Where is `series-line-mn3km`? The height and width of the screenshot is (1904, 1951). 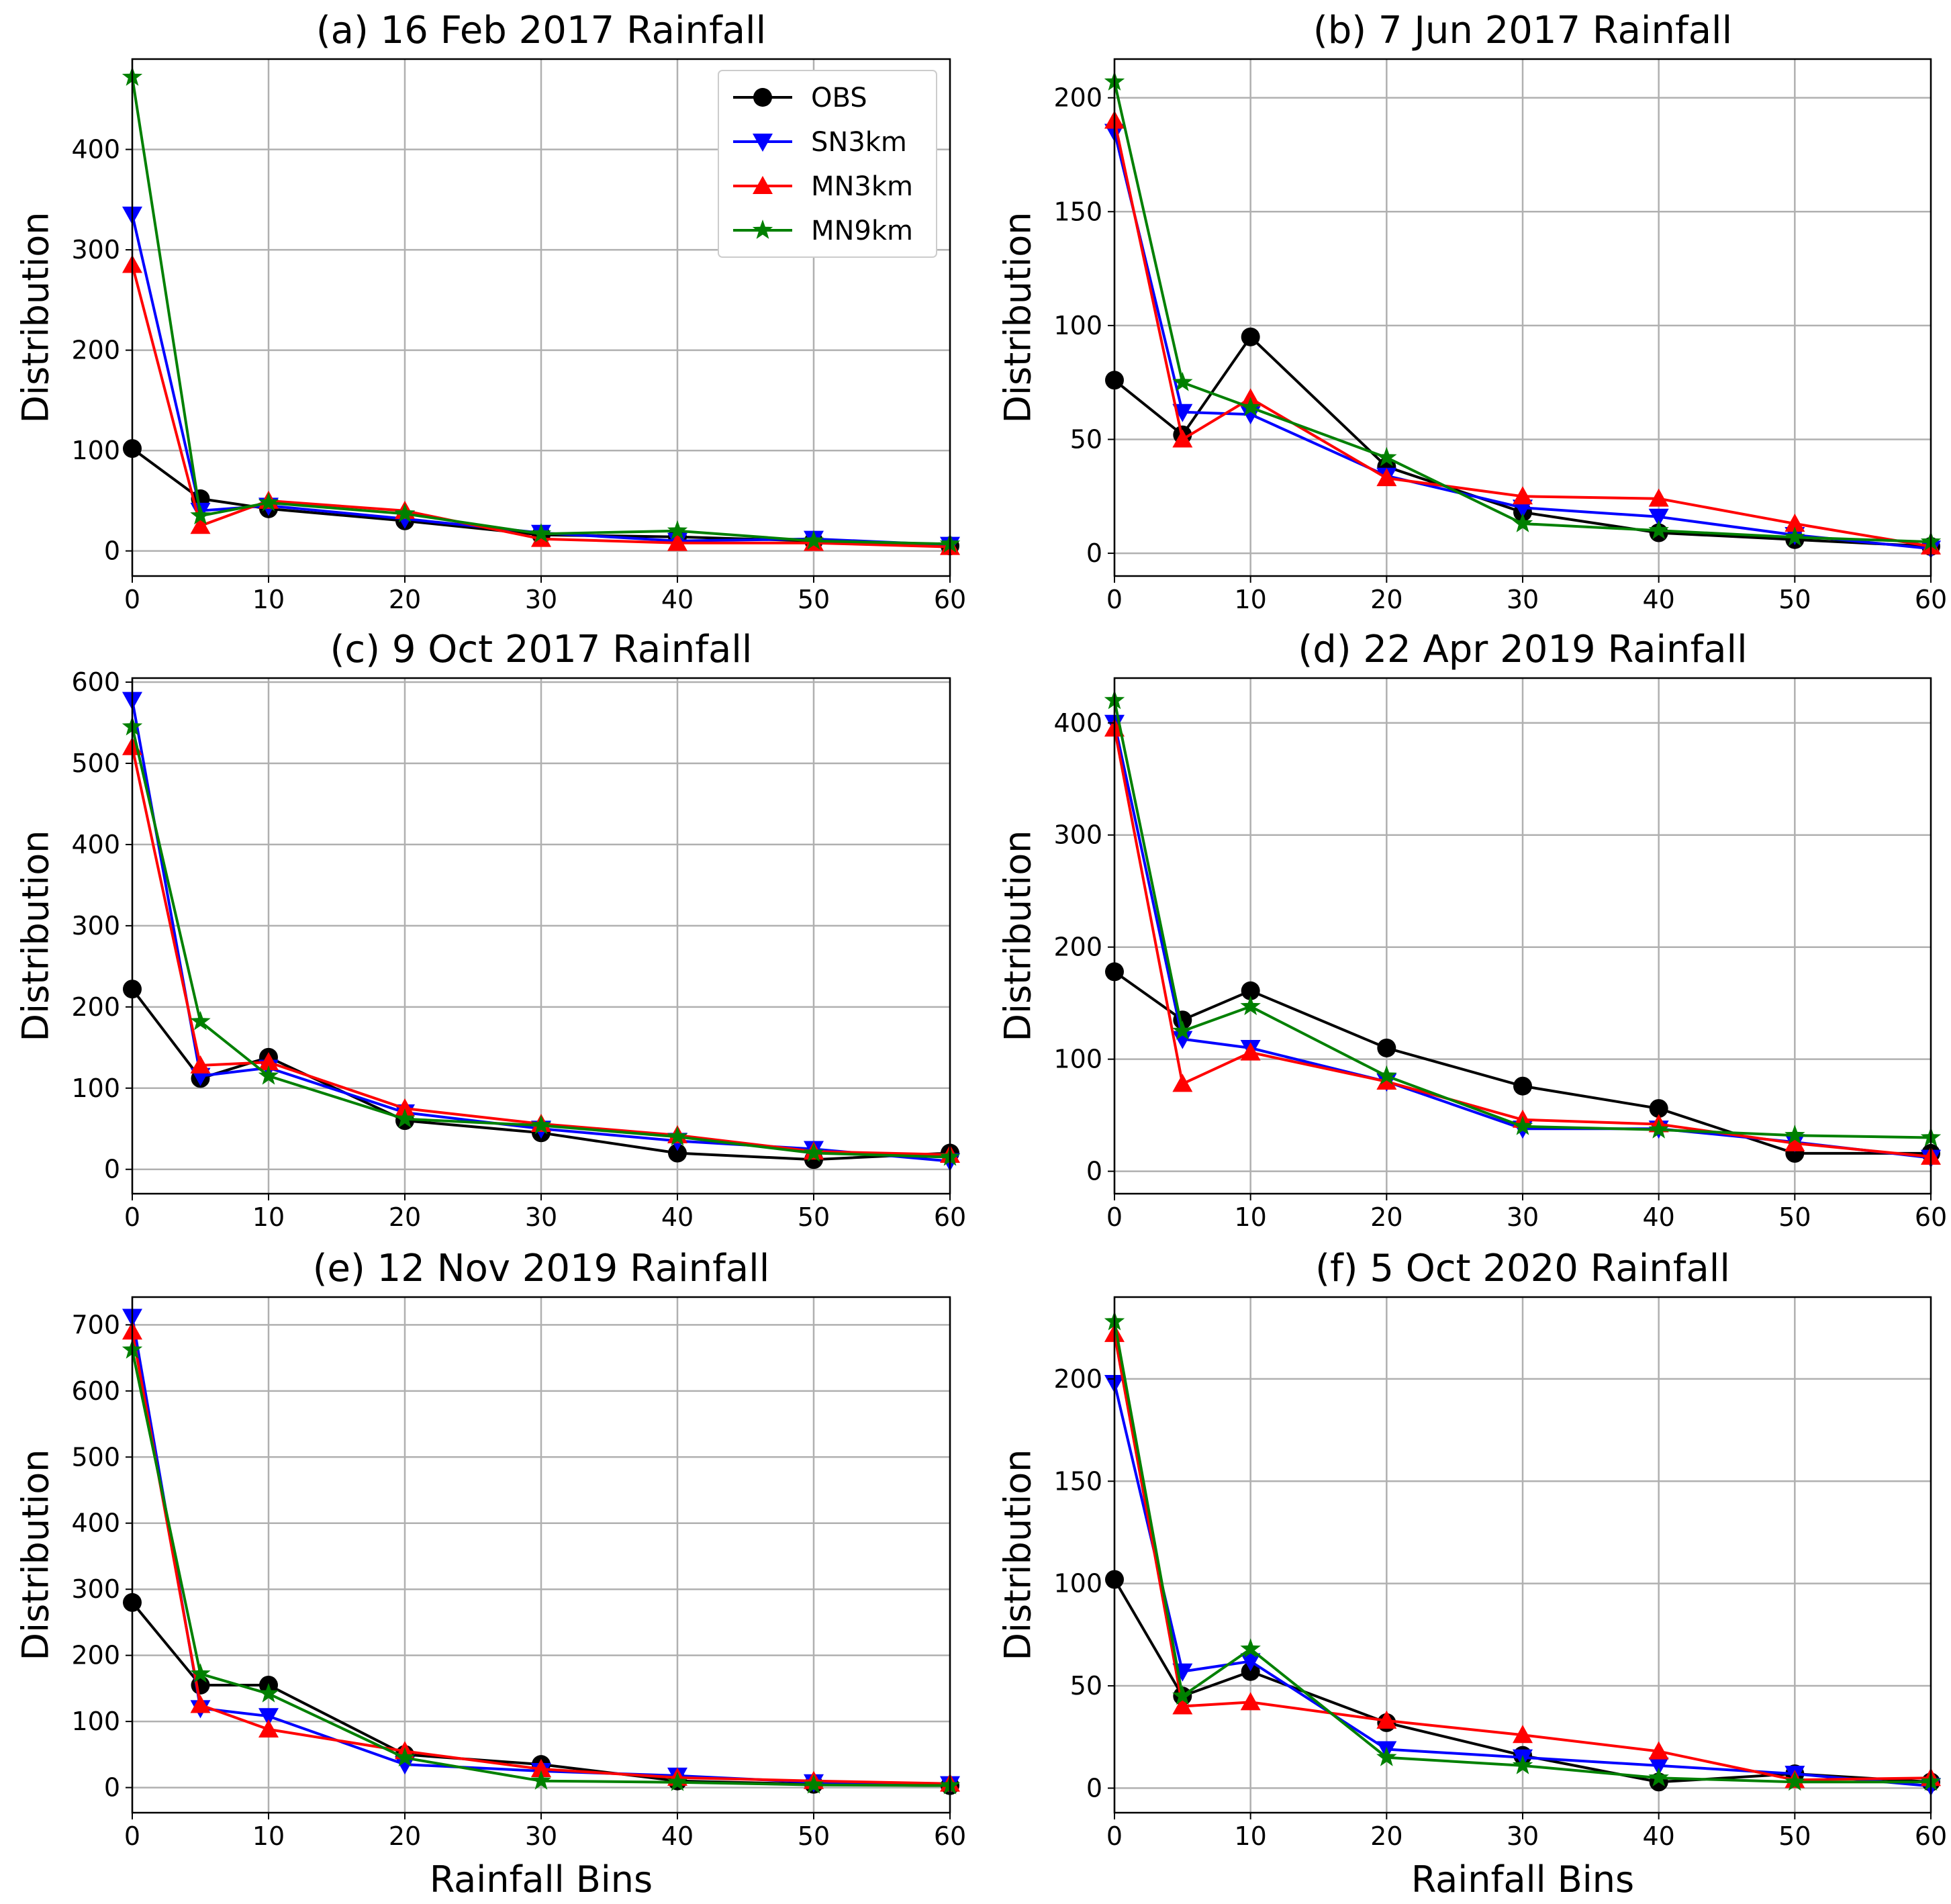 series-line-mn3km is located at coordinates (541, 1558).